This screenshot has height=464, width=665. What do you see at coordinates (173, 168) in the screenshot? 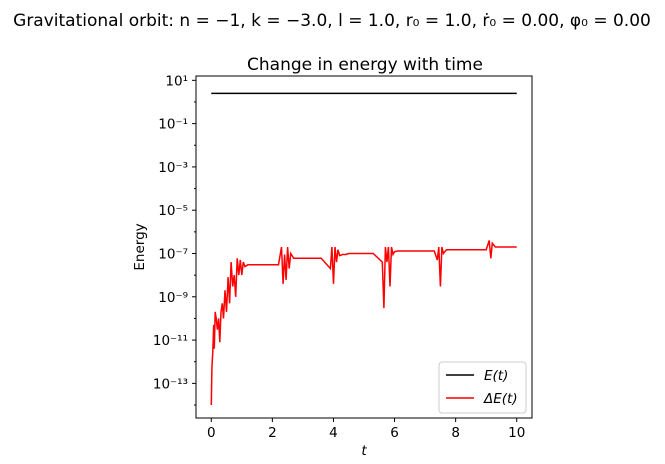
I see `y-tick-label: 10⁻³` at bounding box center [173, 168].